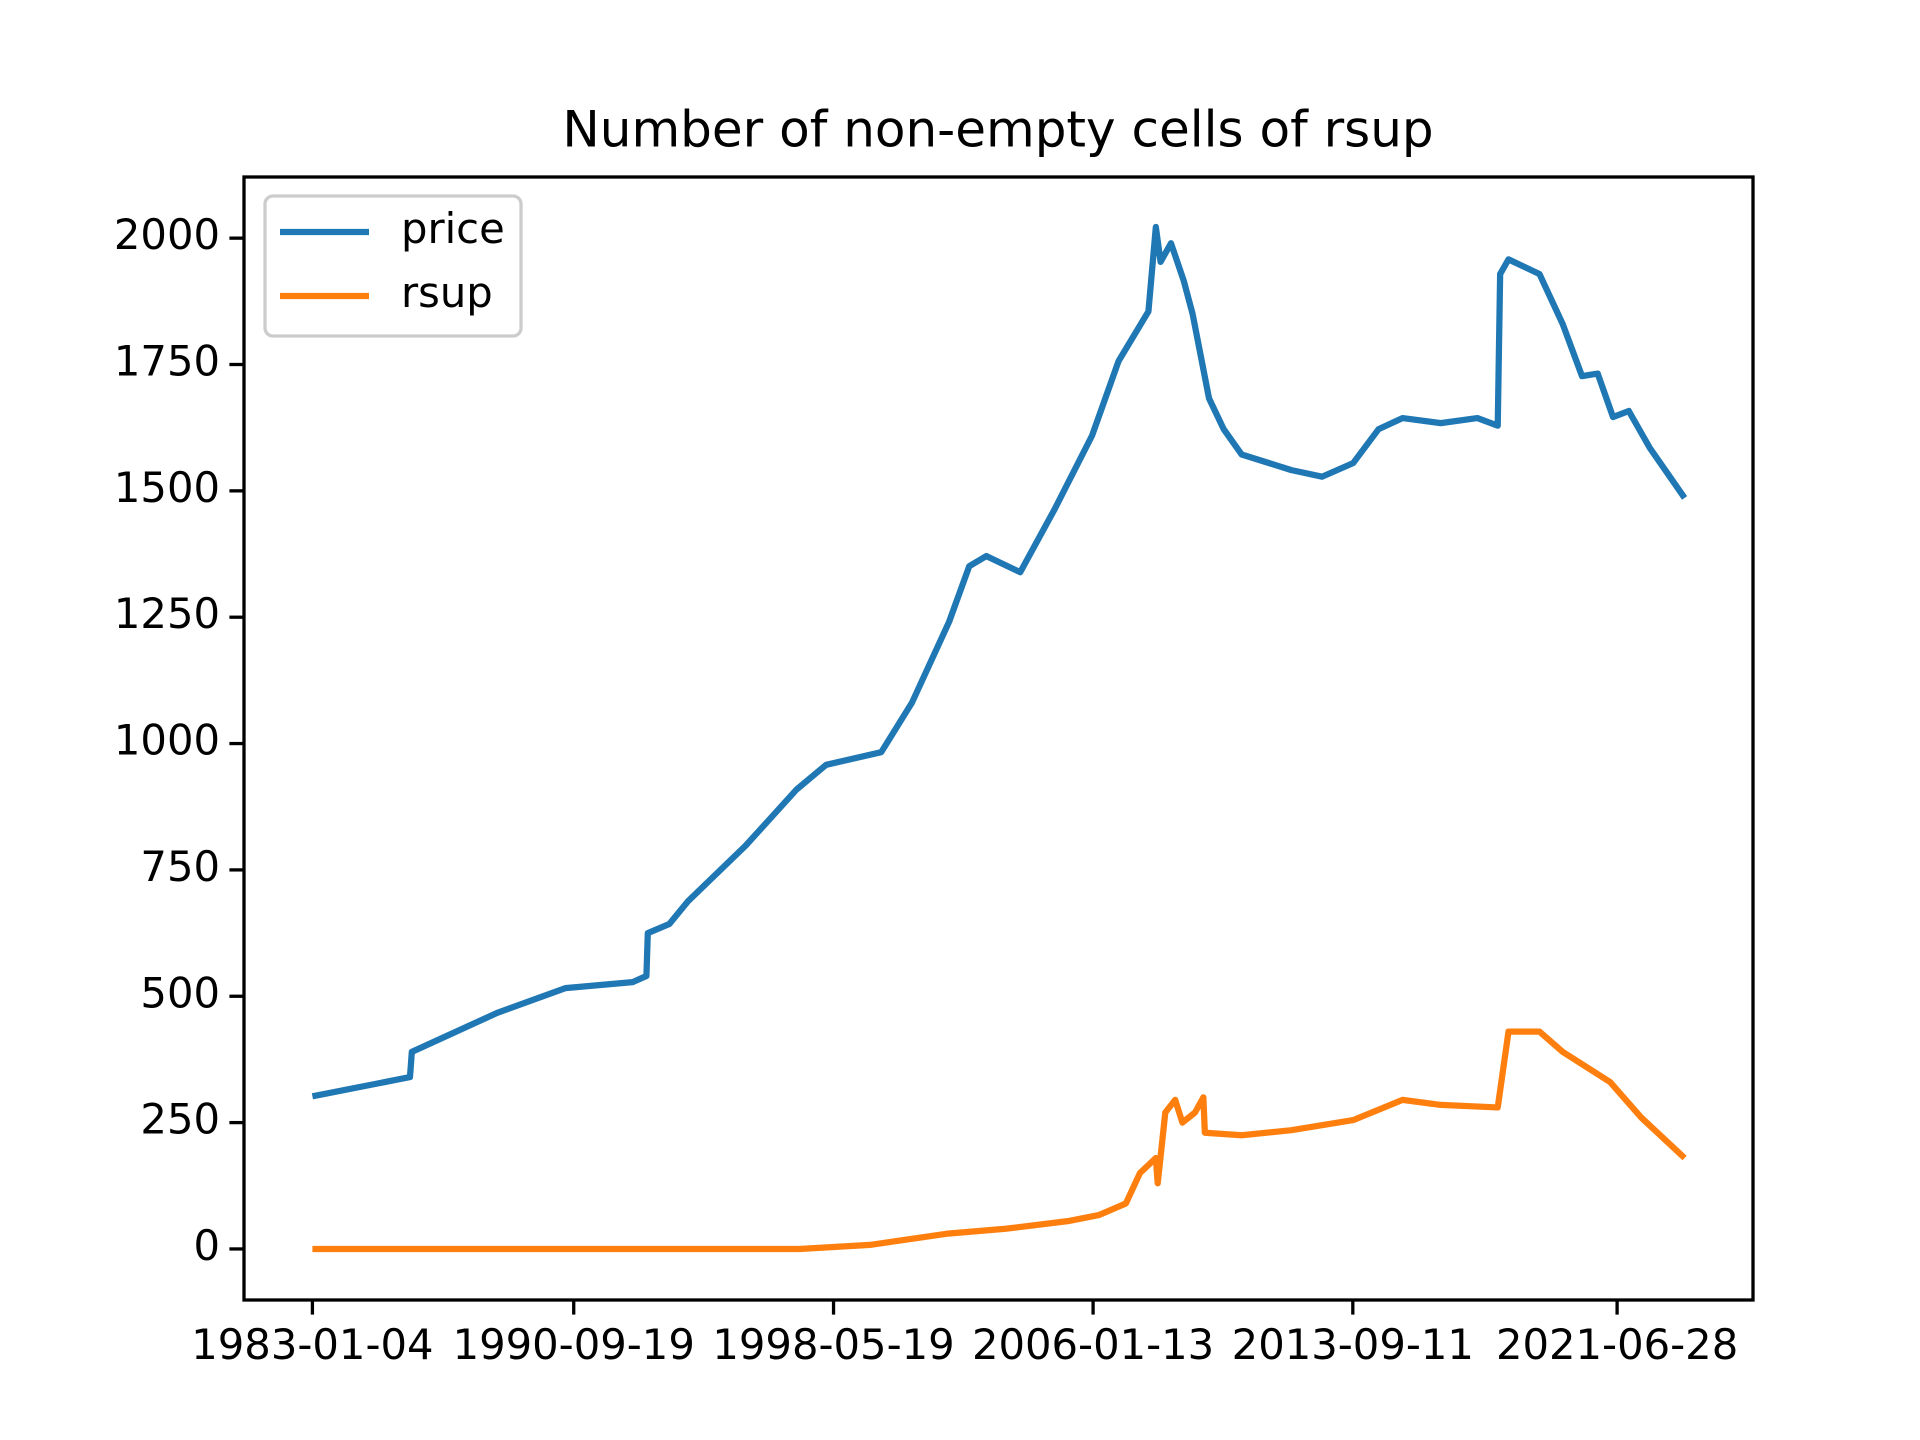 The height and width of the screenshot is (1440, 1920). What do you see at coordinates (312, 1344) in the screenshot?
I see `x-tick-label: 1983-01-04` at bounding box center [312, 1344].